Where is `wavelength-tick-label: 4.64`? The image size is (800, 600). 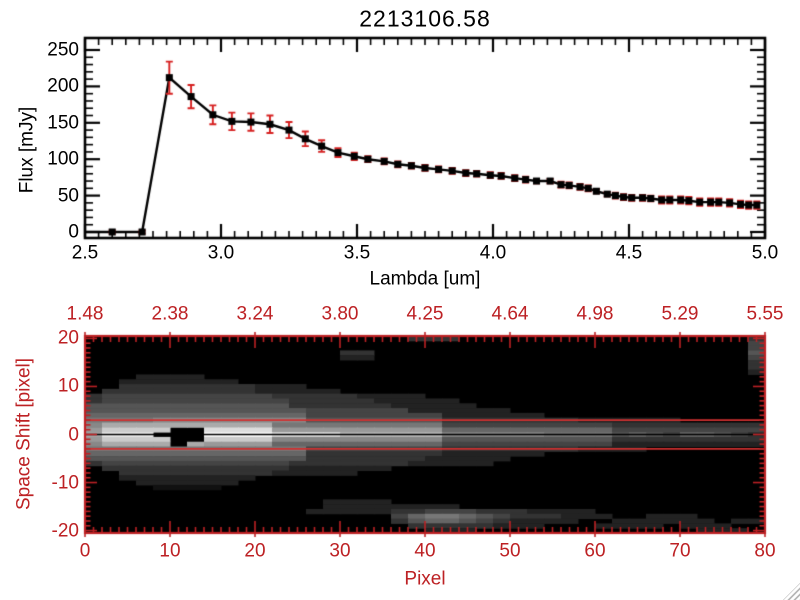
wavelength-tick-label: 4.64 is located at coordinates (510, 314).